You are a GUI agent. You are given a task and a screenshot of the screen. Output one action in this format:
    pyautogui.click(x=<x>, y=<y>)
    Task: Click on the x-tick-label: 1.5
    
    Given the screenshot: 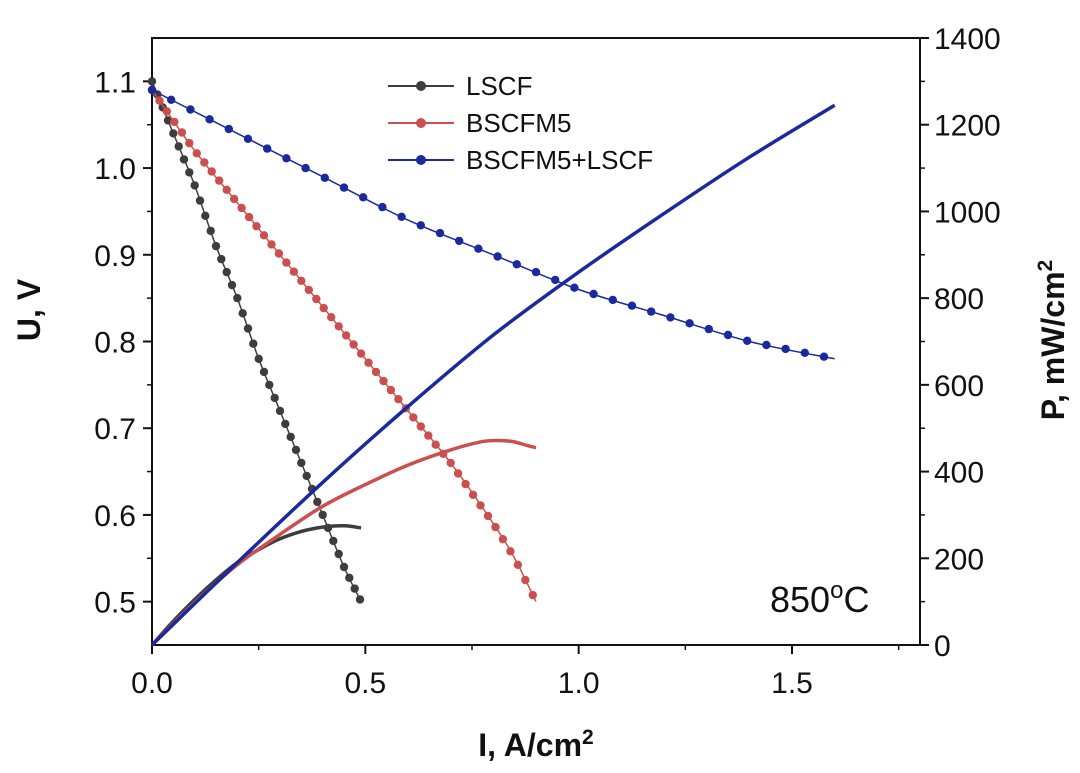 What is the action you would take?
    pyautogui.click(x=792, y=683)
    